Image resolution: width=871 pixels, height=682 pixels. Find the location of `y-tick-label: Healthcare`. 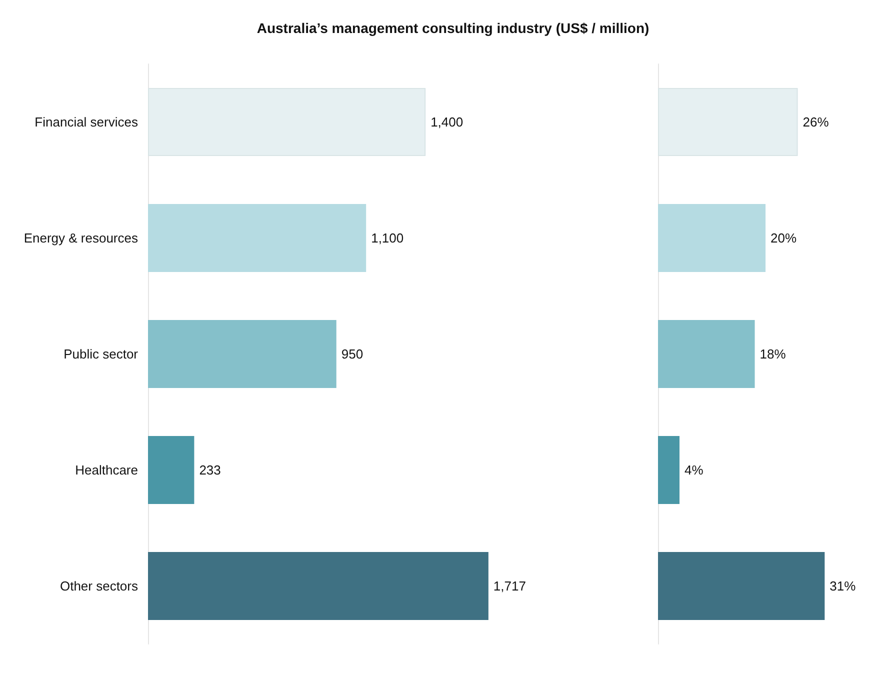

y-tick-label: Healthcare is located at coordinates (106, 470).